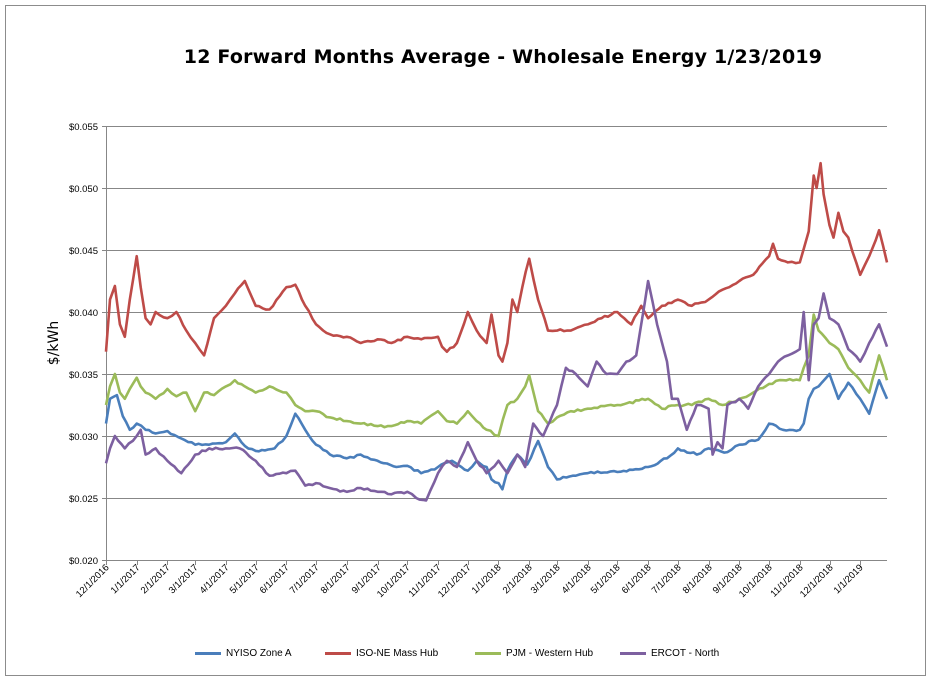  I want to click on x-tick-label: 7/1/2017, so click(305, 579).